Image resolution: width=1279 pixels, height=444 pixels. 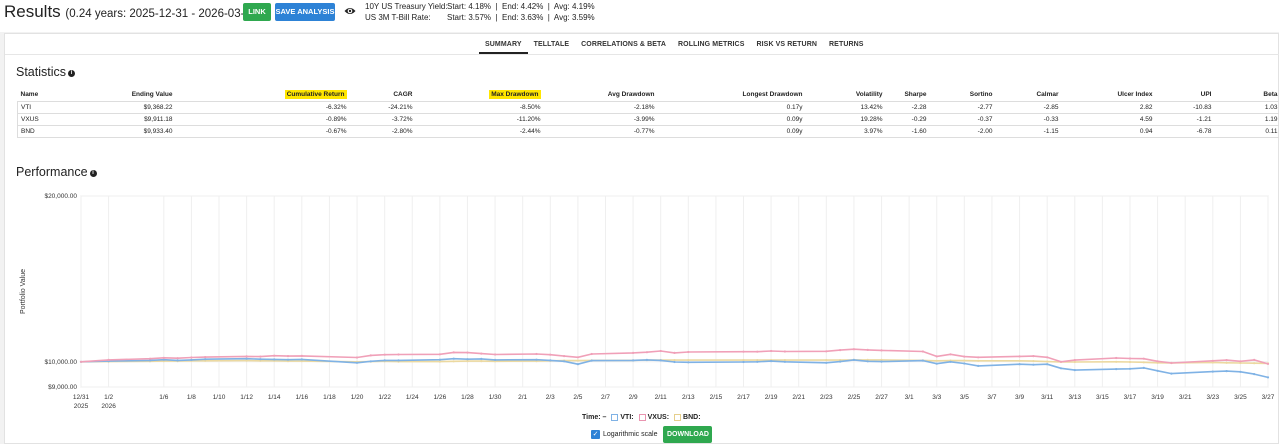 I want to click on column-header: UPI, so click(x=1185, y=95).